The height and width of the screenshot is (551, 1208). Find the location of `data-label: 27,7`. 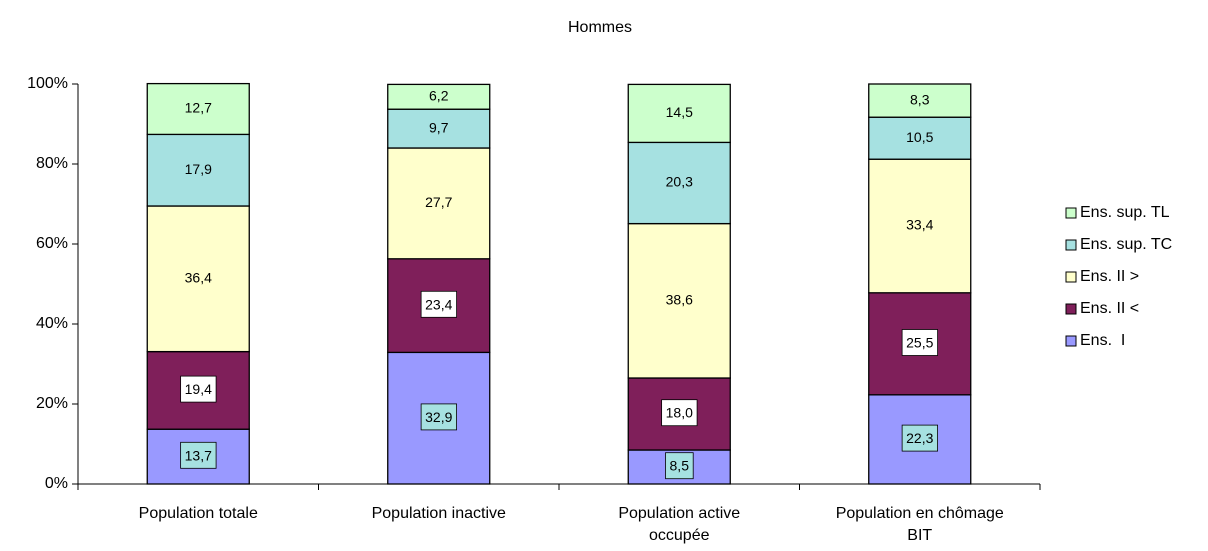

data-label: 27,7 is located at coordinates (438, 202).